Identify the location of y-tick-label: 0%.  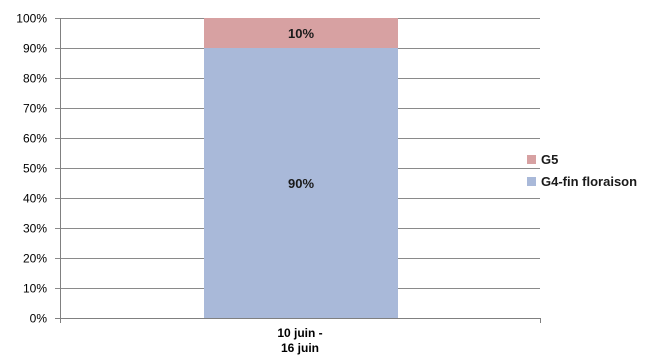
(39, 319).